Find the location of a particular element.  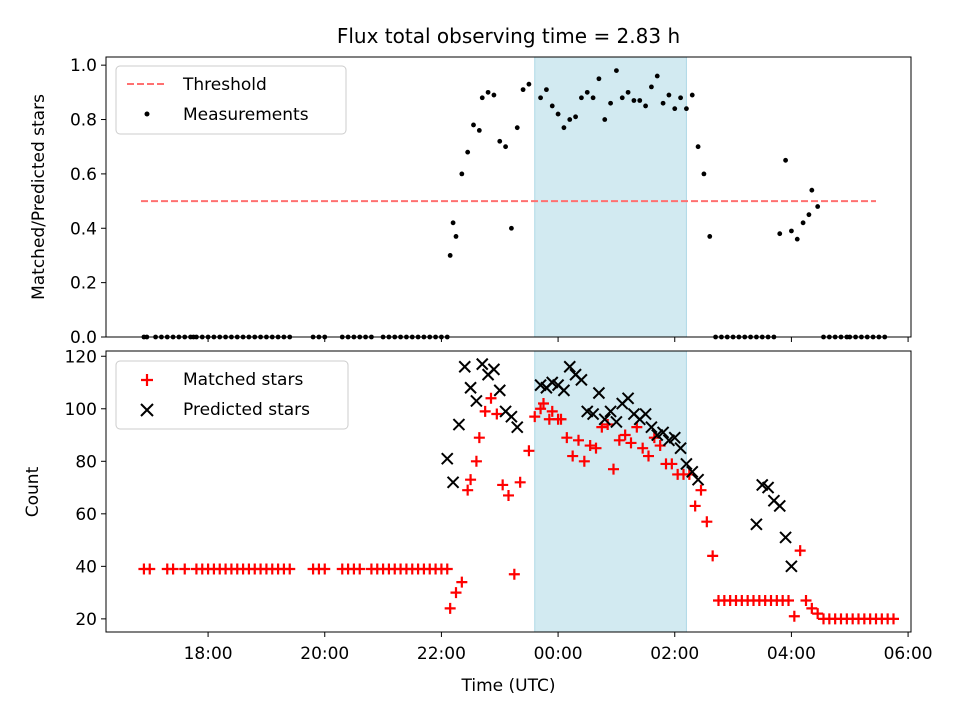

bottom-legend: Matched stars Predicted stars is located at coordinates (232, 395).